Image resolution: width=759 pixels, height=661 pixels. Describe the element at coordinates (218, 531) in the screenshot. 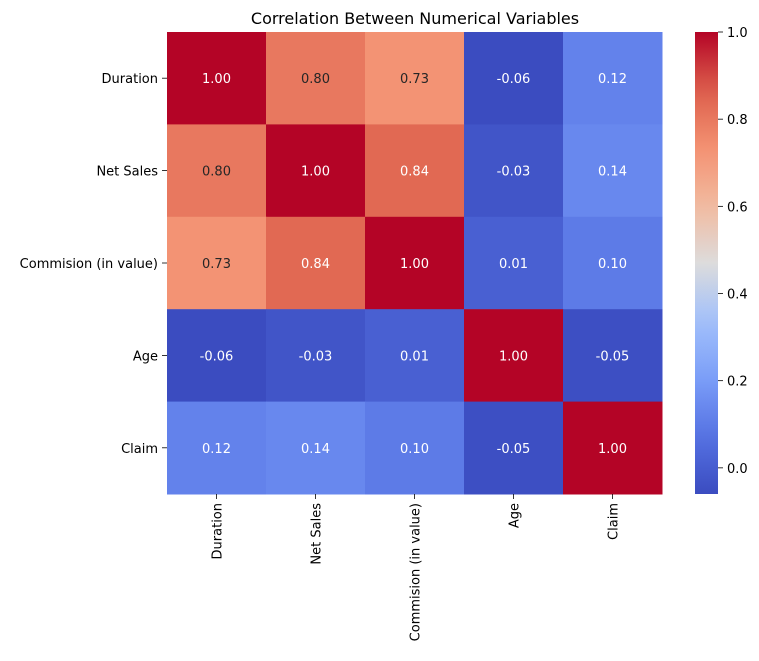

I see `x-tick-label: Duration` at that location.